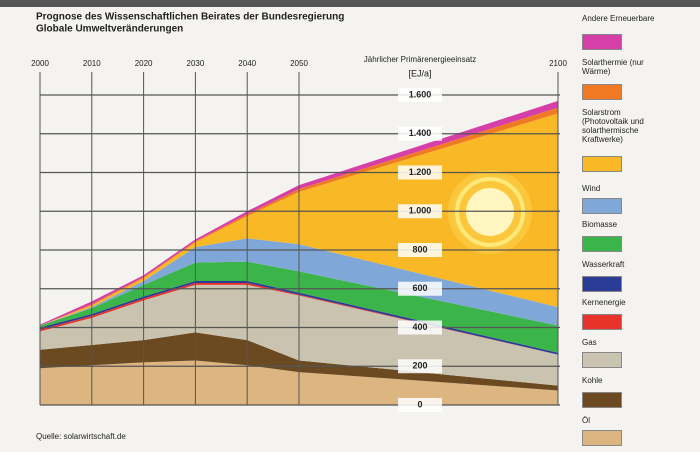 This screenshot has height=452, width=700. Describe the element at coordinates (419, 73) in the screenshot. I see `y-axis-unit: [EJ/a]` at that location.